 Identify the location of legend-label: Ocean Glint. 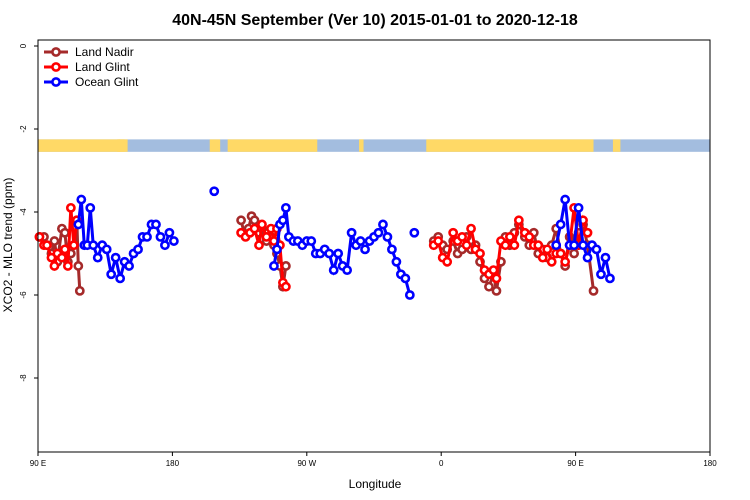
(107, 82).